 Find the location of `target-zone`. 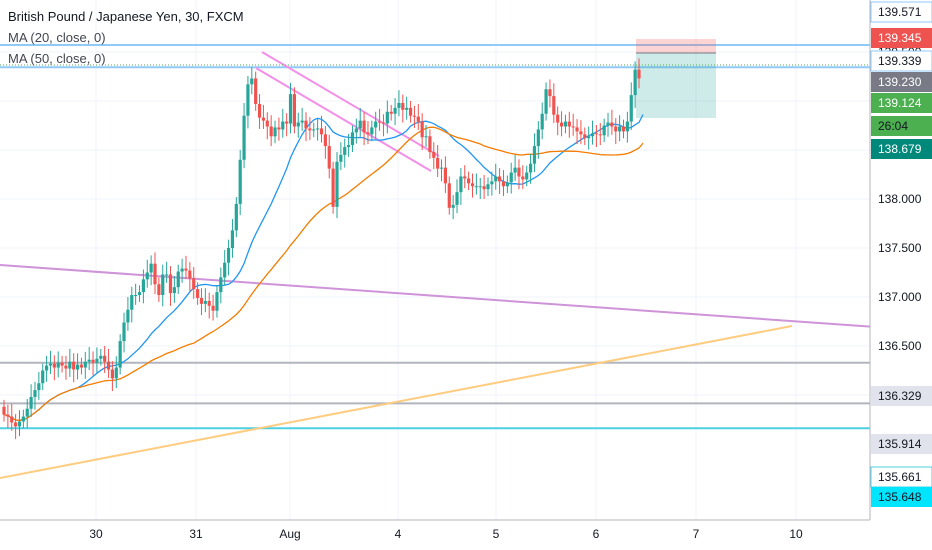

target-zone is located at coordinates (676, 85).